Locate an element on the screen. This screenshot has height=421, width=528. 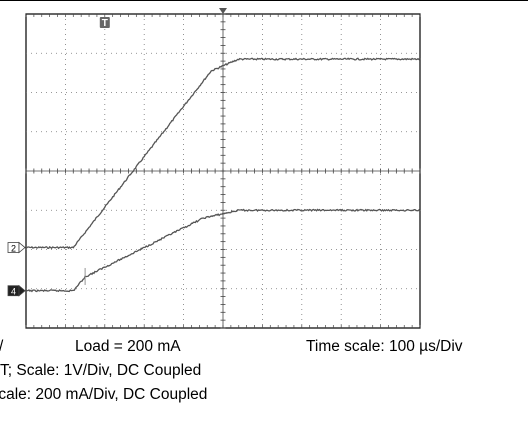
caption-line1-left: / is located at coordinates (1, 347).